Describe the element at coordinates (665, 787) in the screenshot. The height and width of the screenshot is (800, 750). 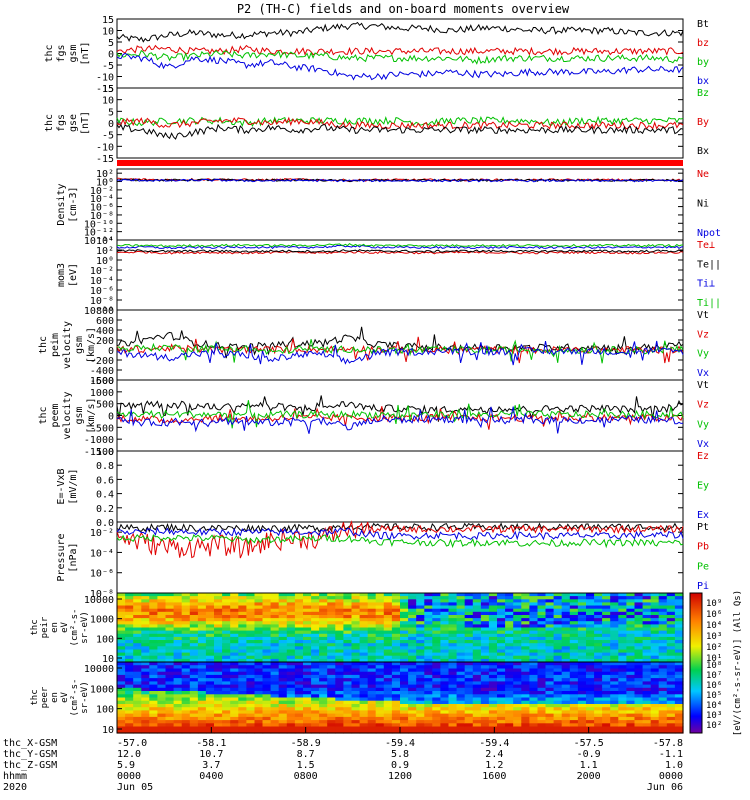
I see `x-row-value: Jun 06` at that location.